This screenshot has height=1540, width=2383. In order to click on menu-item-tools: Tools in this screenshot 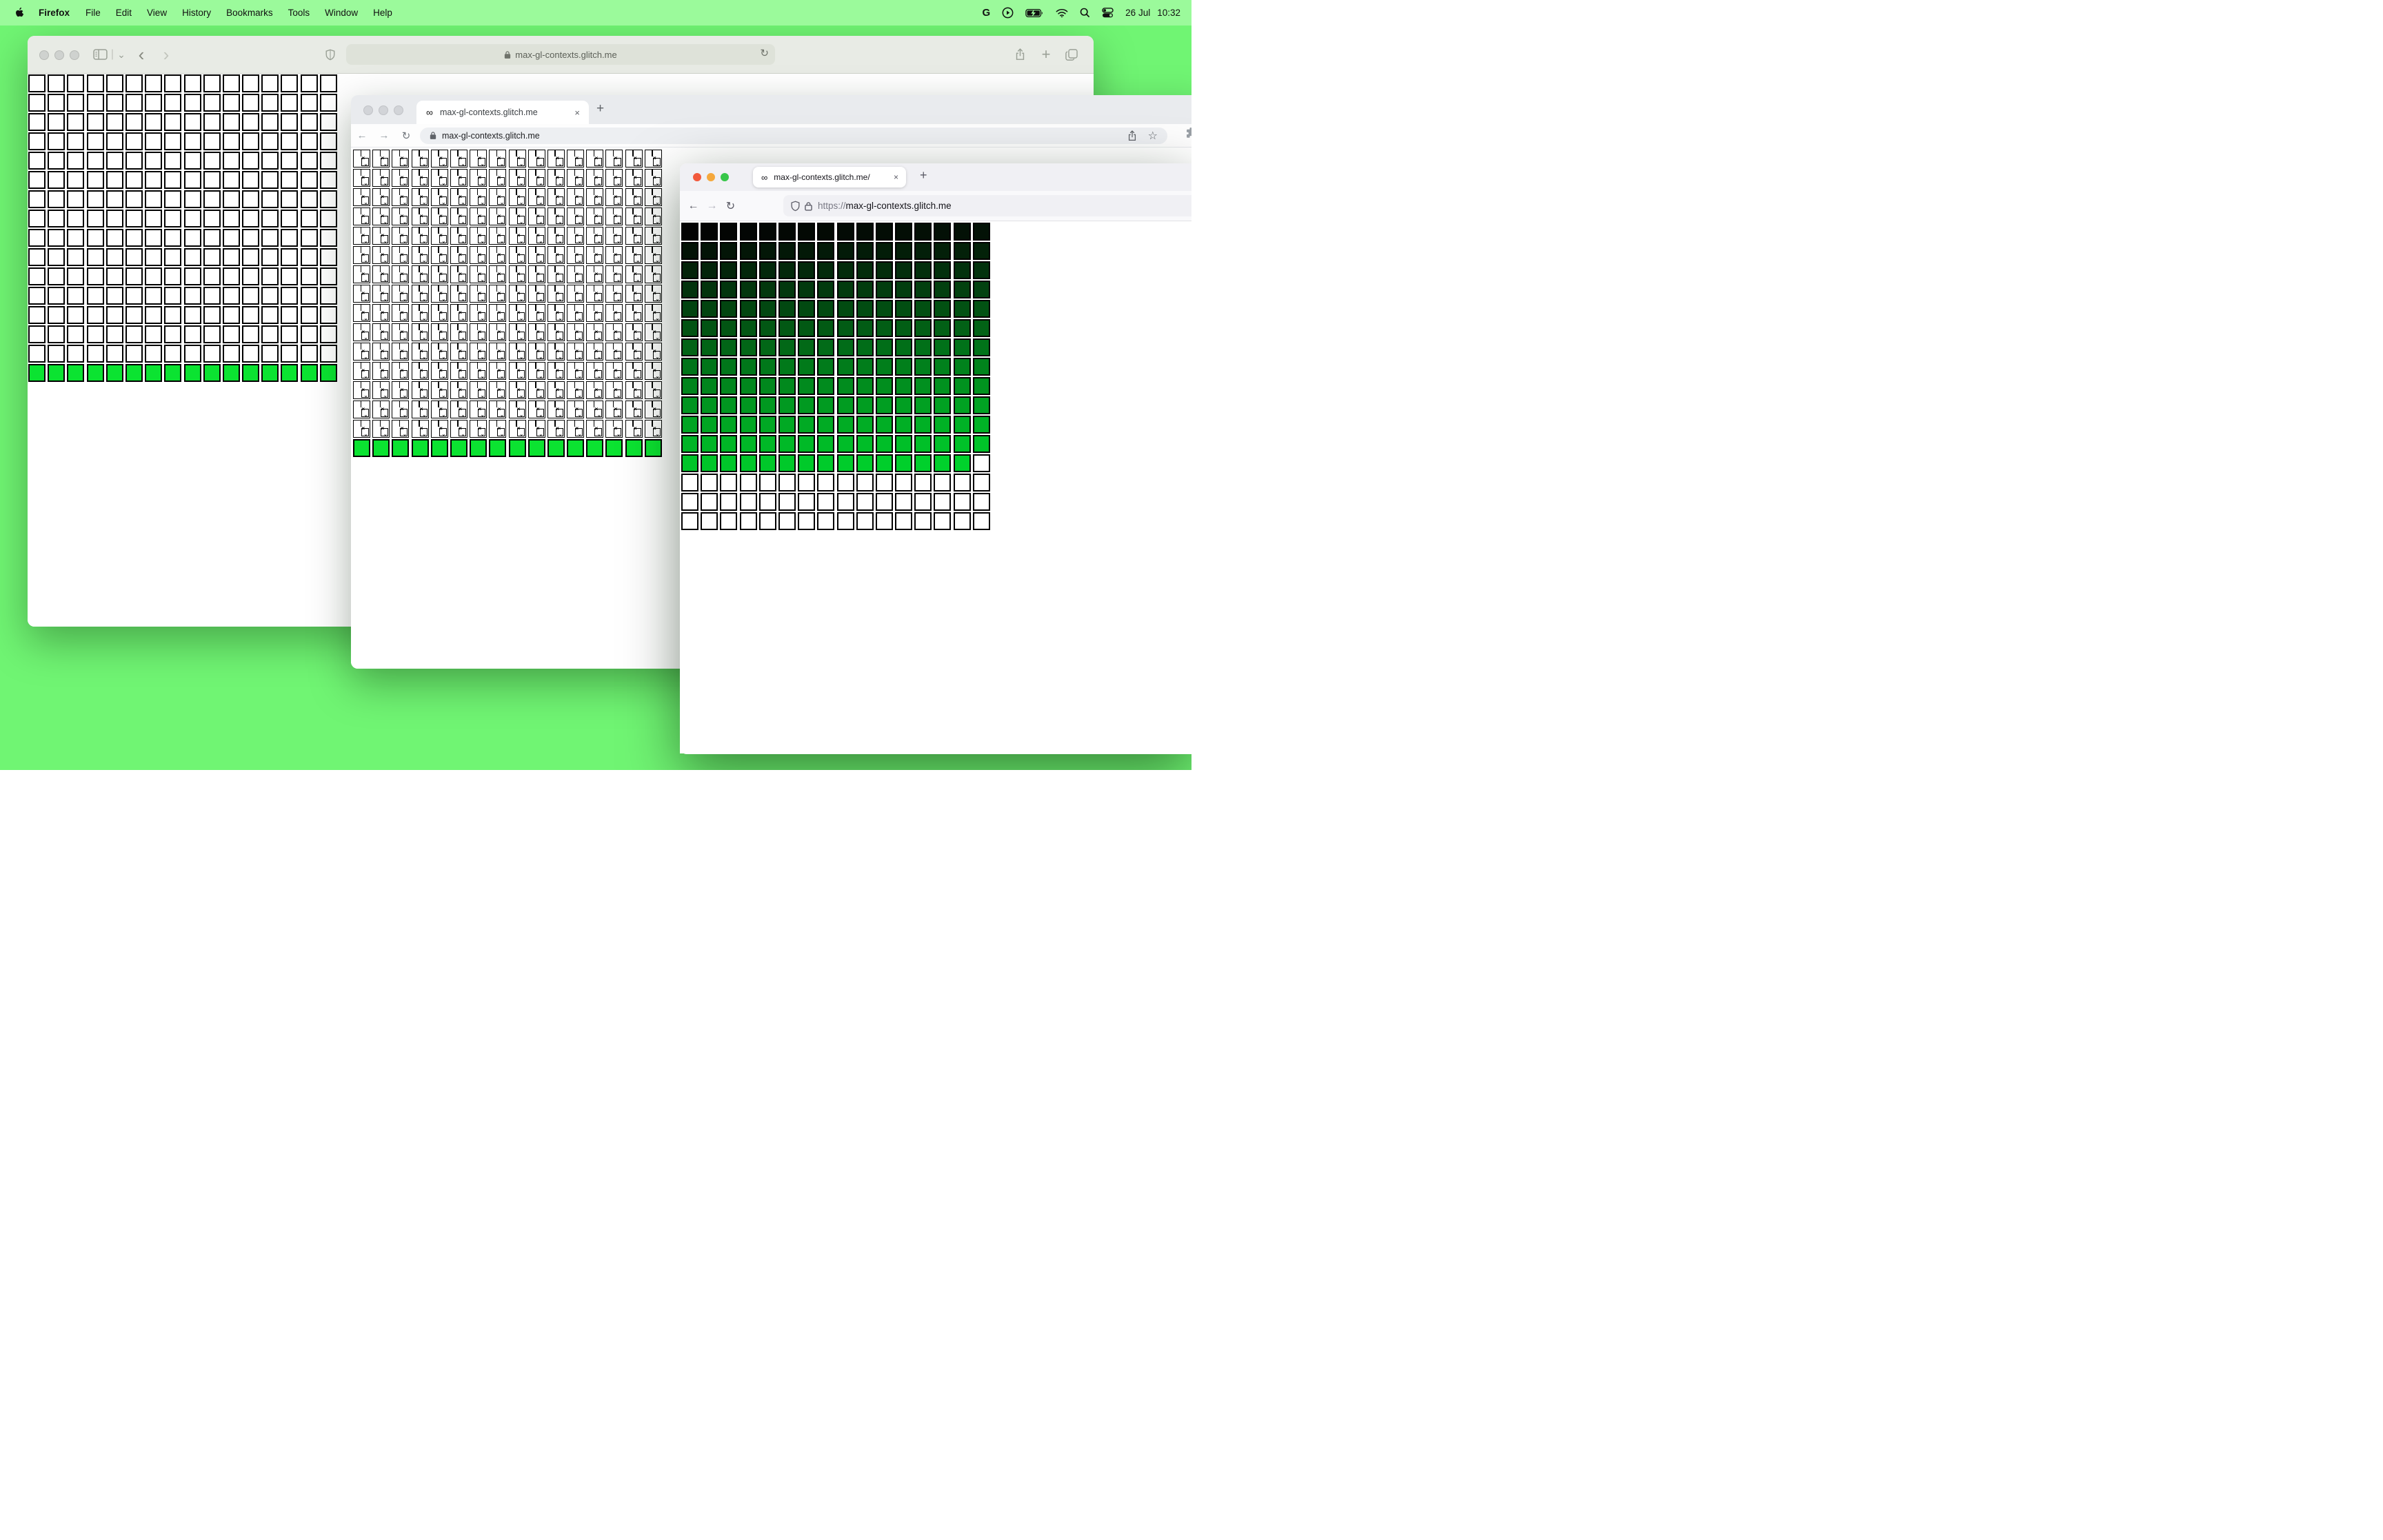, I will do `click(299, 13)`.